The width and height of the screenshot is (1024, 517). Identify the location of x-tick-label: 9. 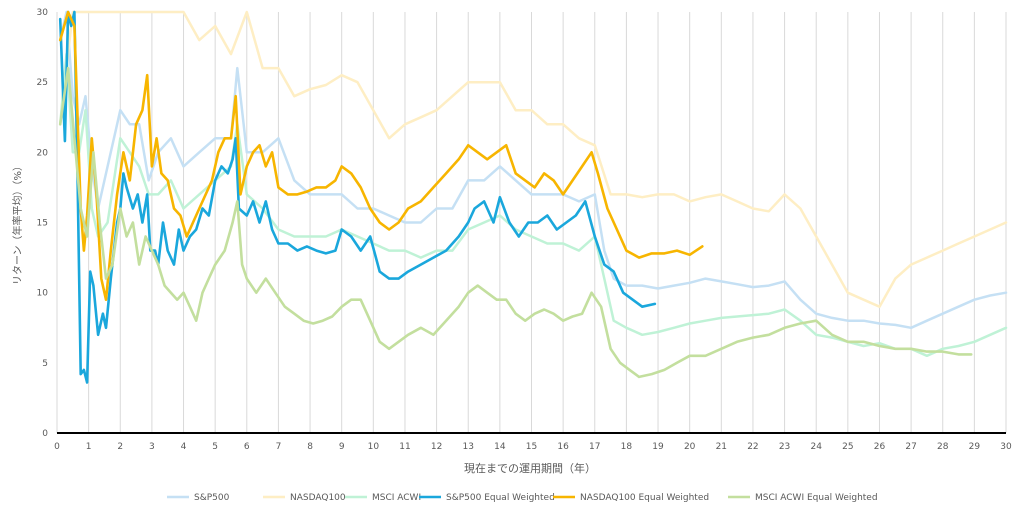
(342, 447).